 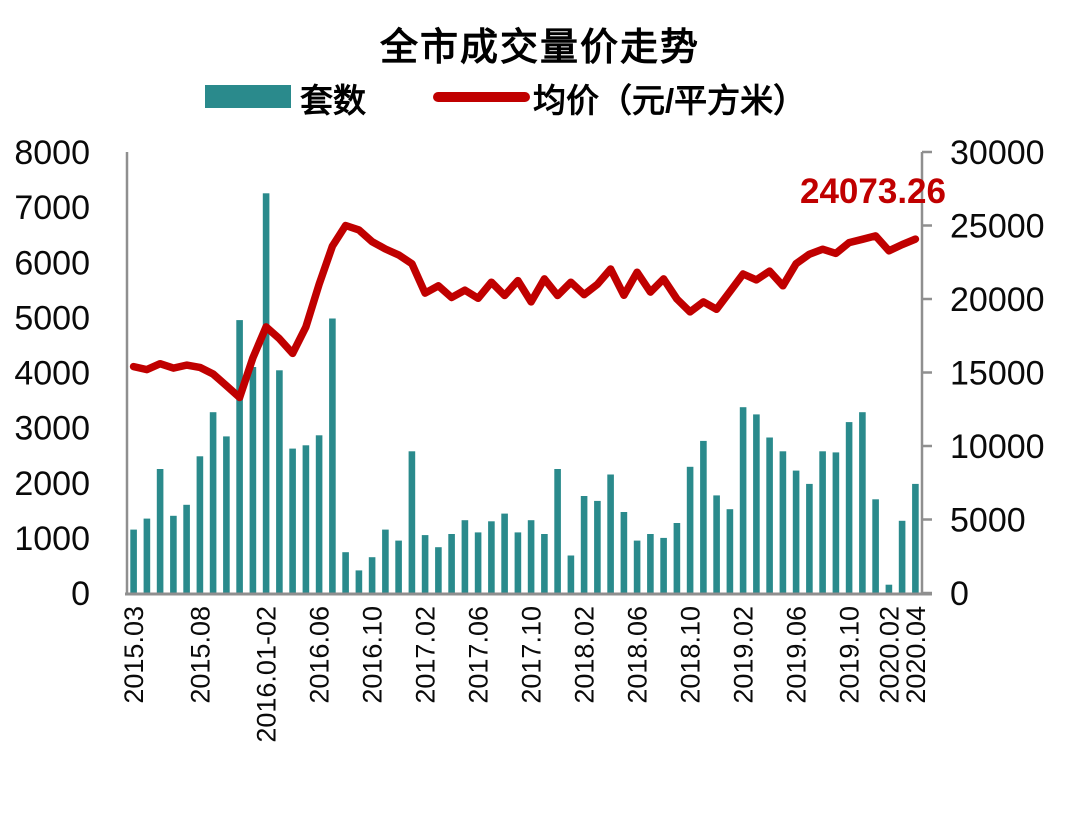 What do you see at coordinates (997, 447) in the screenshot?
I see `y-axis-label-right: 10000` at bounding box center [997, 447].